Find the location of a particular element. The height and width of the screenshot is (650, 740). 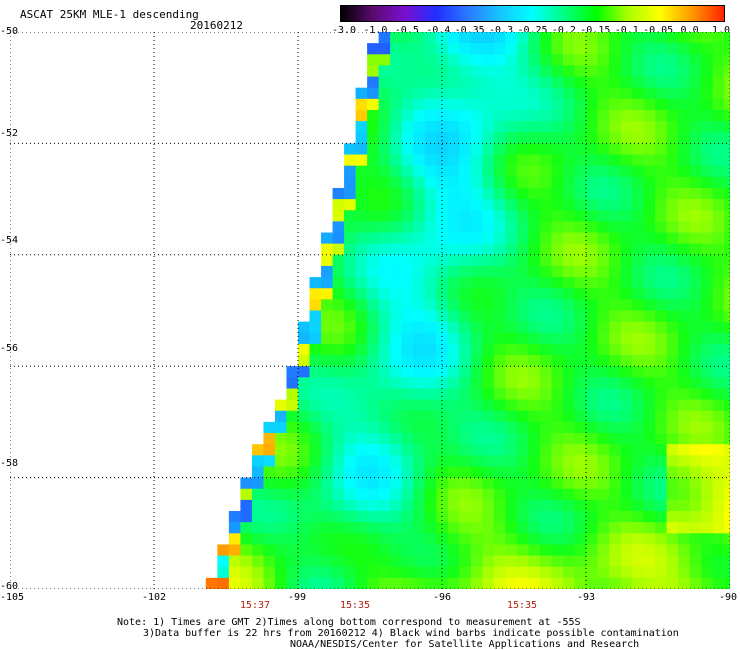

colorbar-tick-label: -0.4 is located at coordinates (438, 30).